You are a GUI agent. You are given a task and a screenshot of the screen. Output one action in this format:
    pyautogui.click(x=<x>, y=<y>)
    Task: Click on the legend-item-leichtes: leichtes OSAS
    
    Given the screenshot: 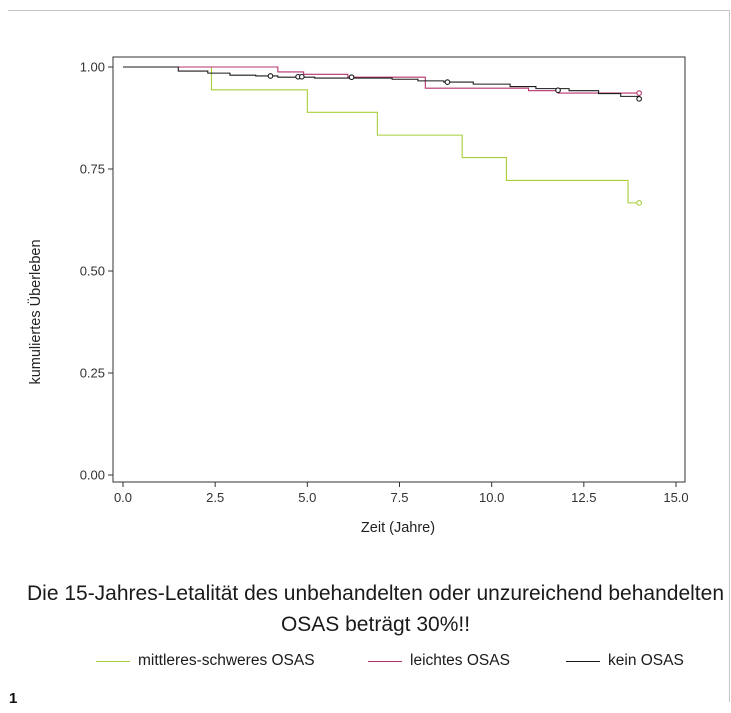 What is the action you would take?
    pyautogui.click(x=439, y=661)
    